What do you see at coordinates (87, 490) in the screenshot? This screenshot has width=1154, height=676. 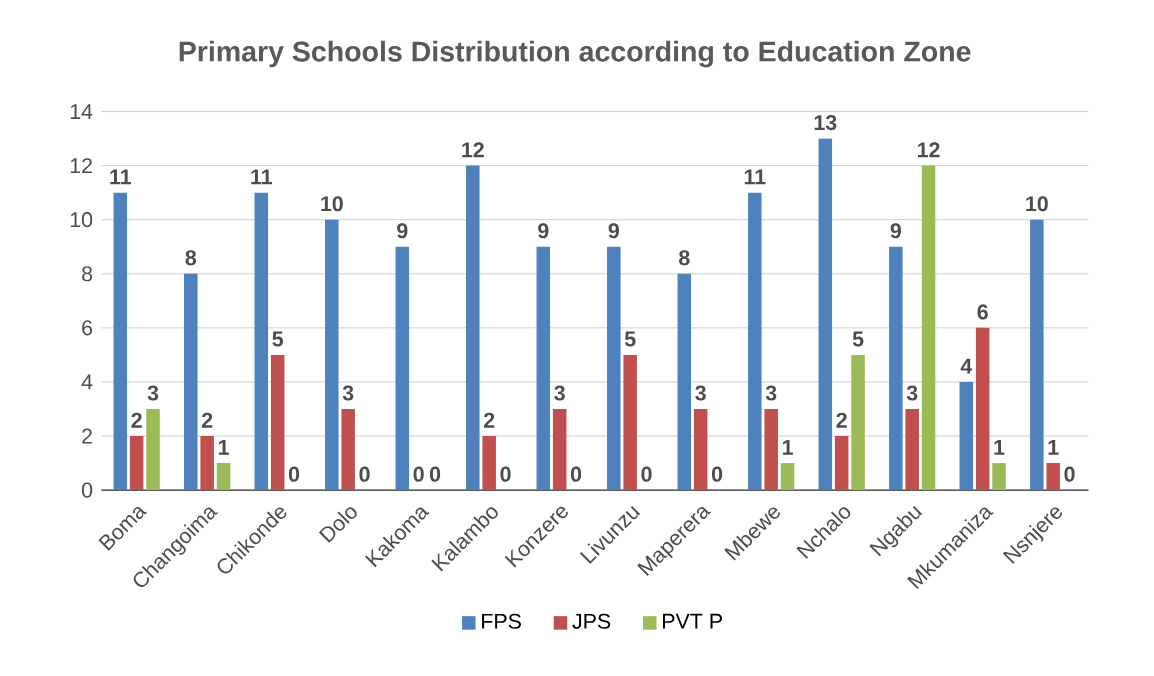 I see `y-tick-label: 0` at bounding box center [87, 490].